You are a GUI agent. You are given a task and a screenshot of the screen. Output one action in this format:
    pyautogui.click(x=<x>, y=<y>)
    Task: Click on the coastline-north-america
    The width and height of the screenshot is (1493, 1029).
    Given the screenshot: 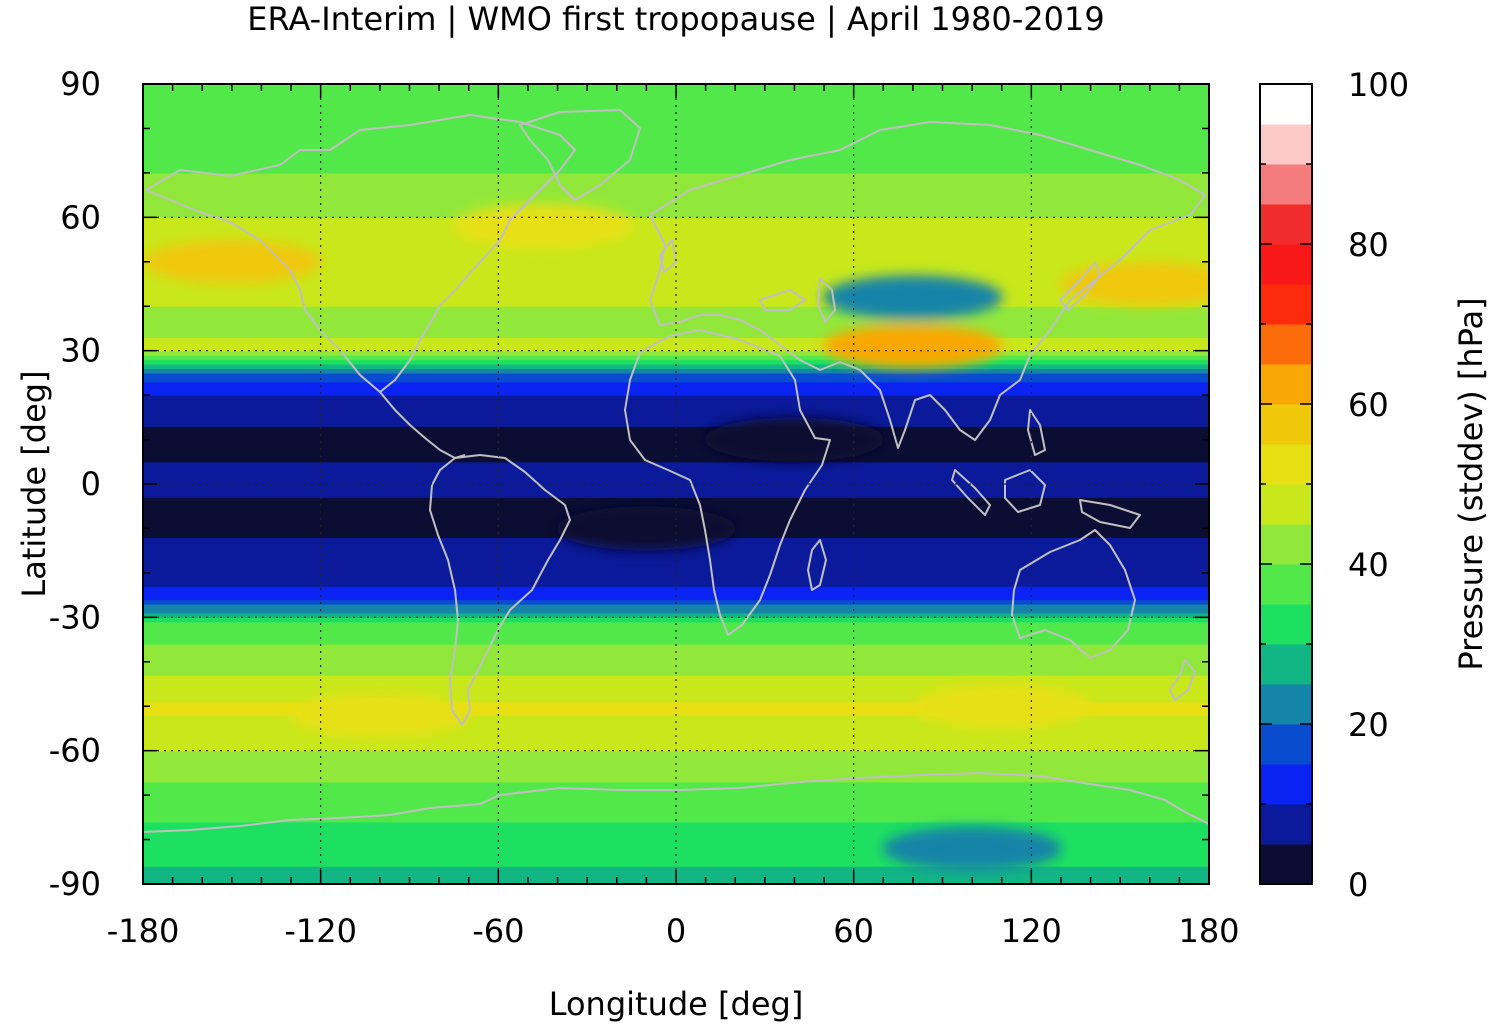 What is the action you would take?
    pyautogui.click(x=360, y=253)
    